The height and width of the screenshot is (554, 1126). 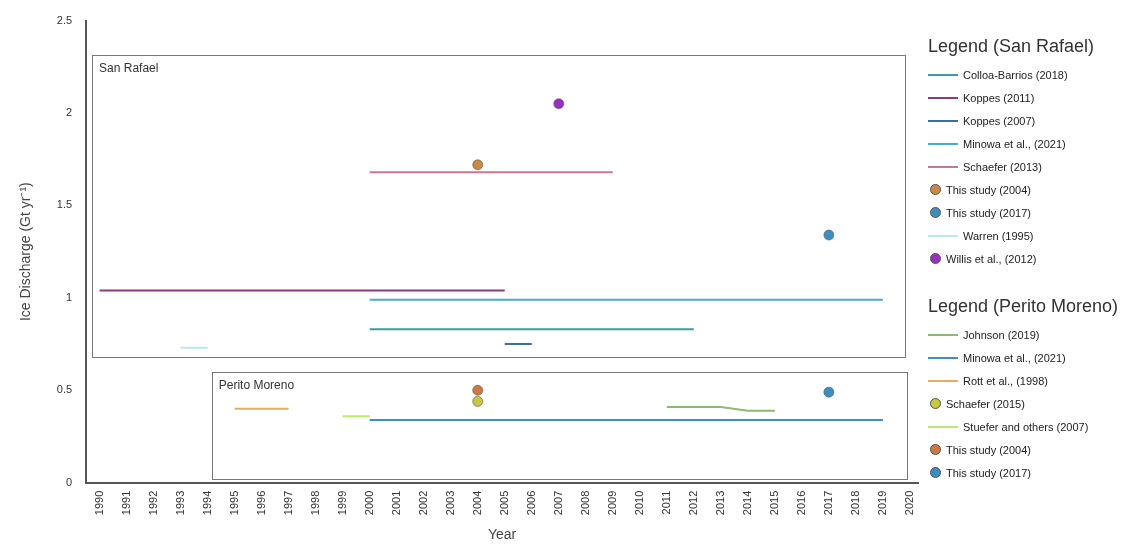 What do you see at coordinates (854, 503) in the screenshot?
I see `x-tick-label: 2018` at bounding box center [854, 503].